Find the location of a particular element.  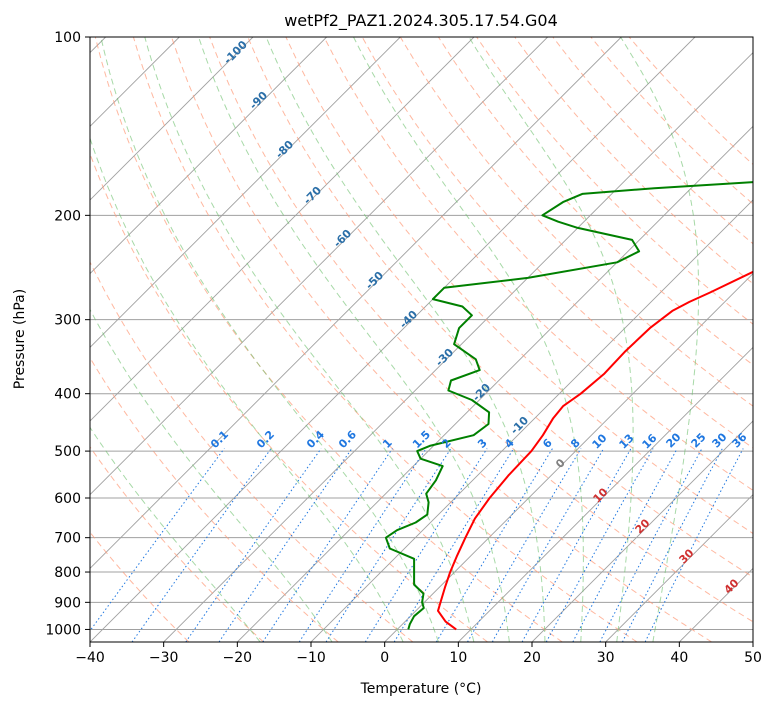

y-tick-label: 300 is located at coordinates (67, 321).